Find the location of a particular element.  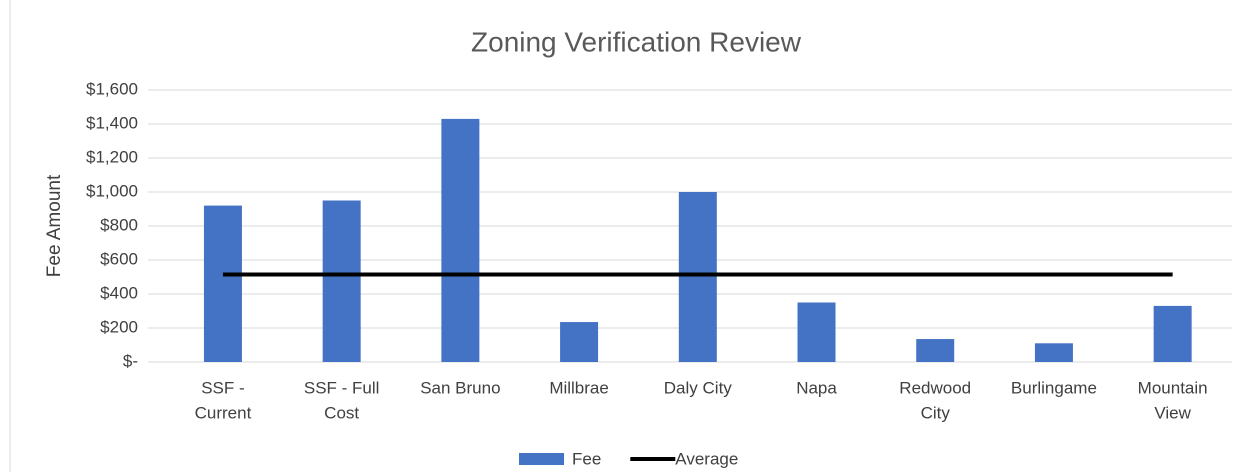

y-tick-label: $800 is located at coordinates (119, 224).